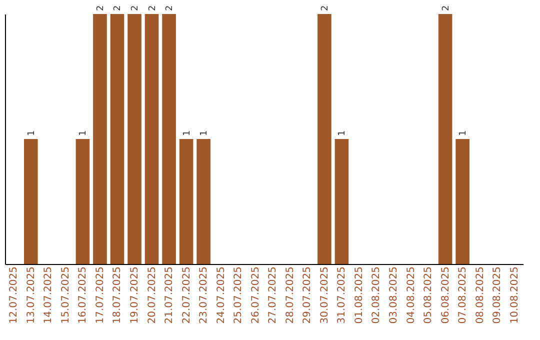  Describe the element at coordinates (342, 295) in the screenshot. I see `x-tick-label: 31.07.2025` at that location.